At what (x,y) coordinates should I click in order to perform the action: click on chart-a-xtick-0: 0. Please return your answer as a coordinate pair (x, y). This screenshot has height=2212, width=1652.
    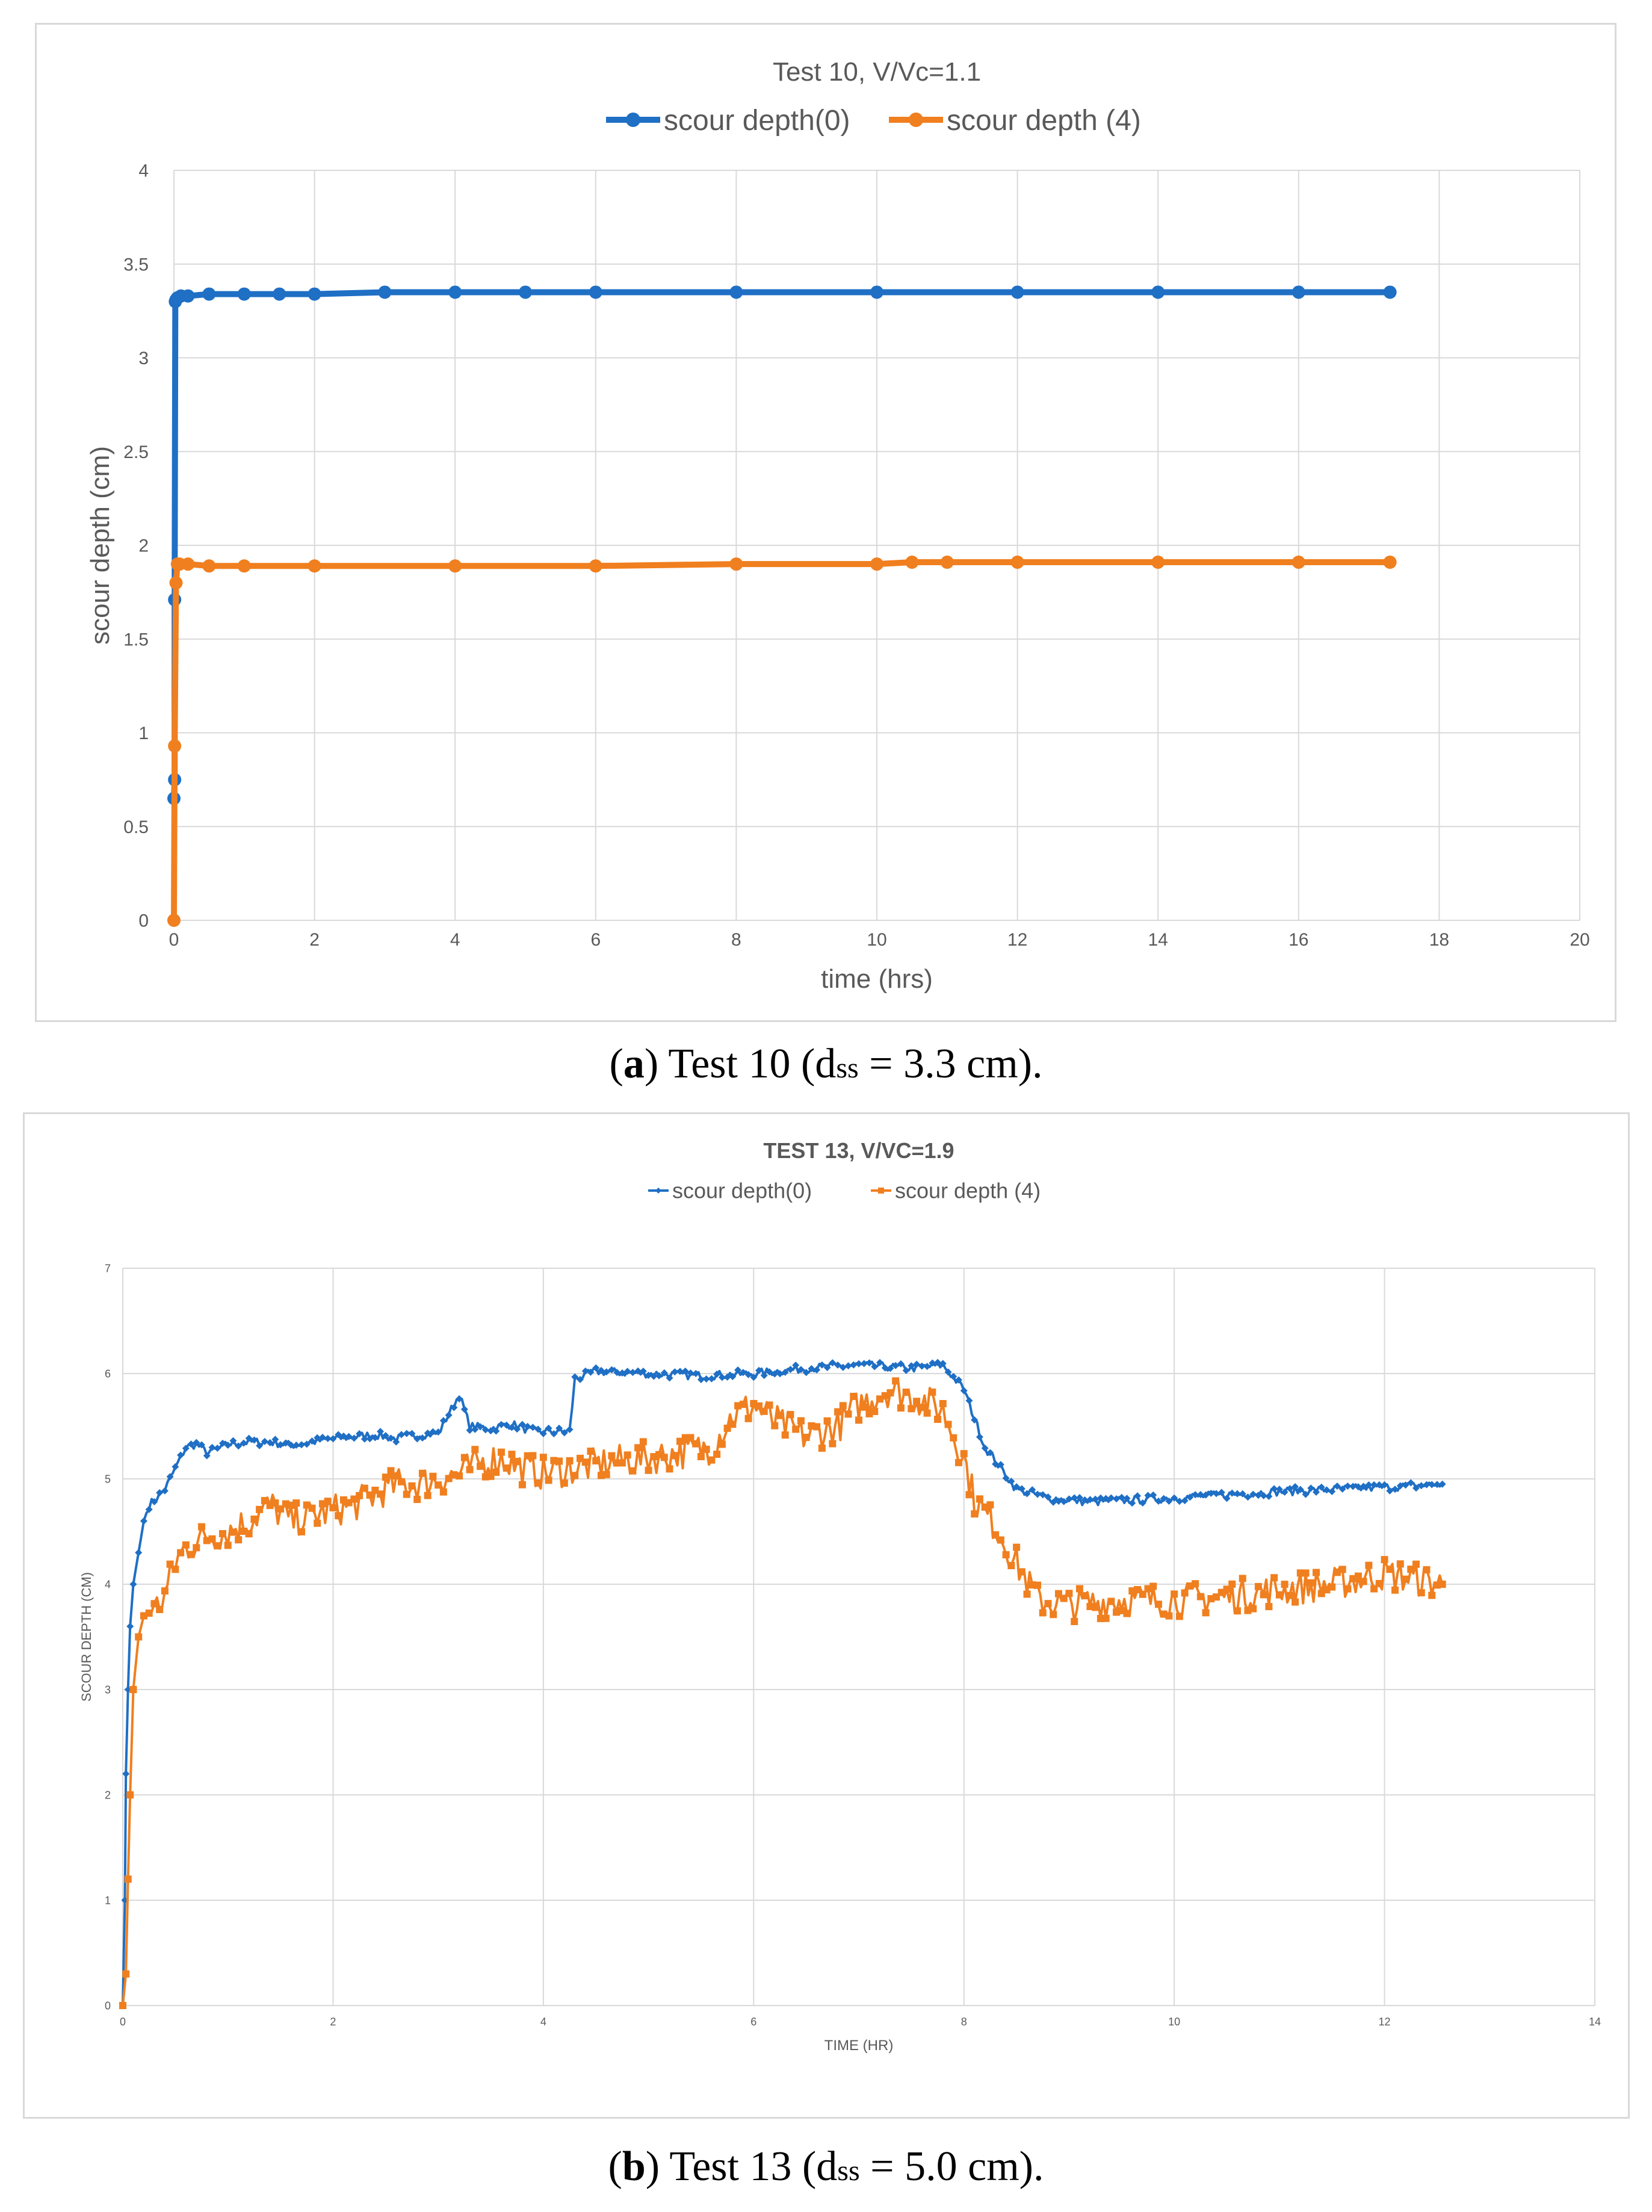
    Looking at the image, I should click on (174, 940).